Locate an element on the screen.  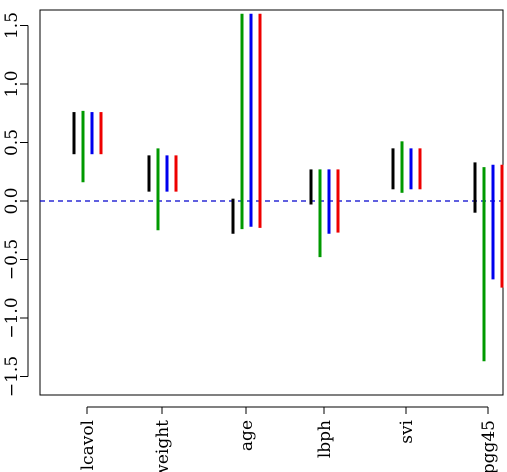
x-tick-label-lweight: weight is located at coordinates (163, 446).